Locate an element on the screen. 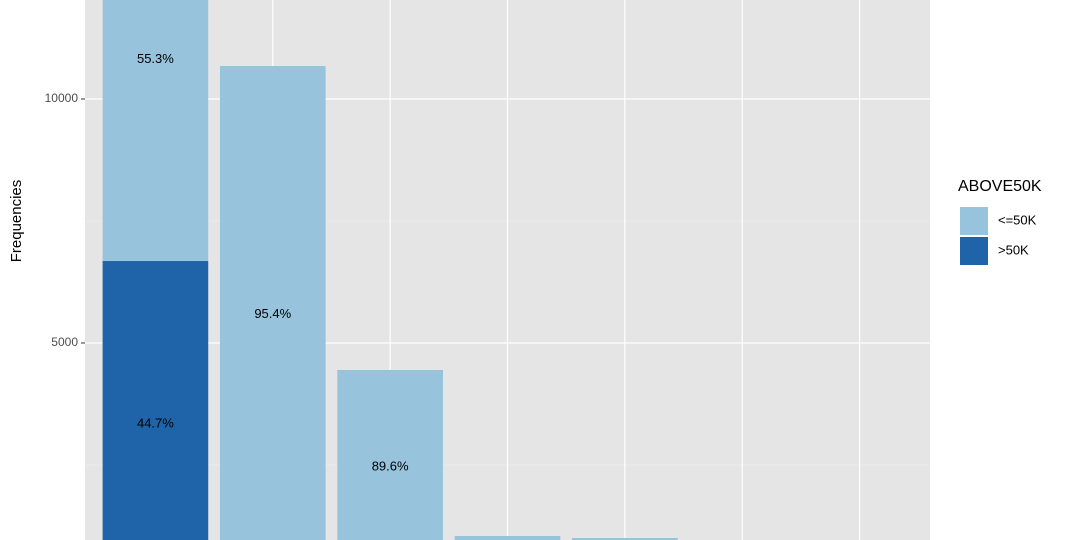 The height and width of the screenshot is (540, 1080). data-label: 89.6% is located at coordinates (390, 466).